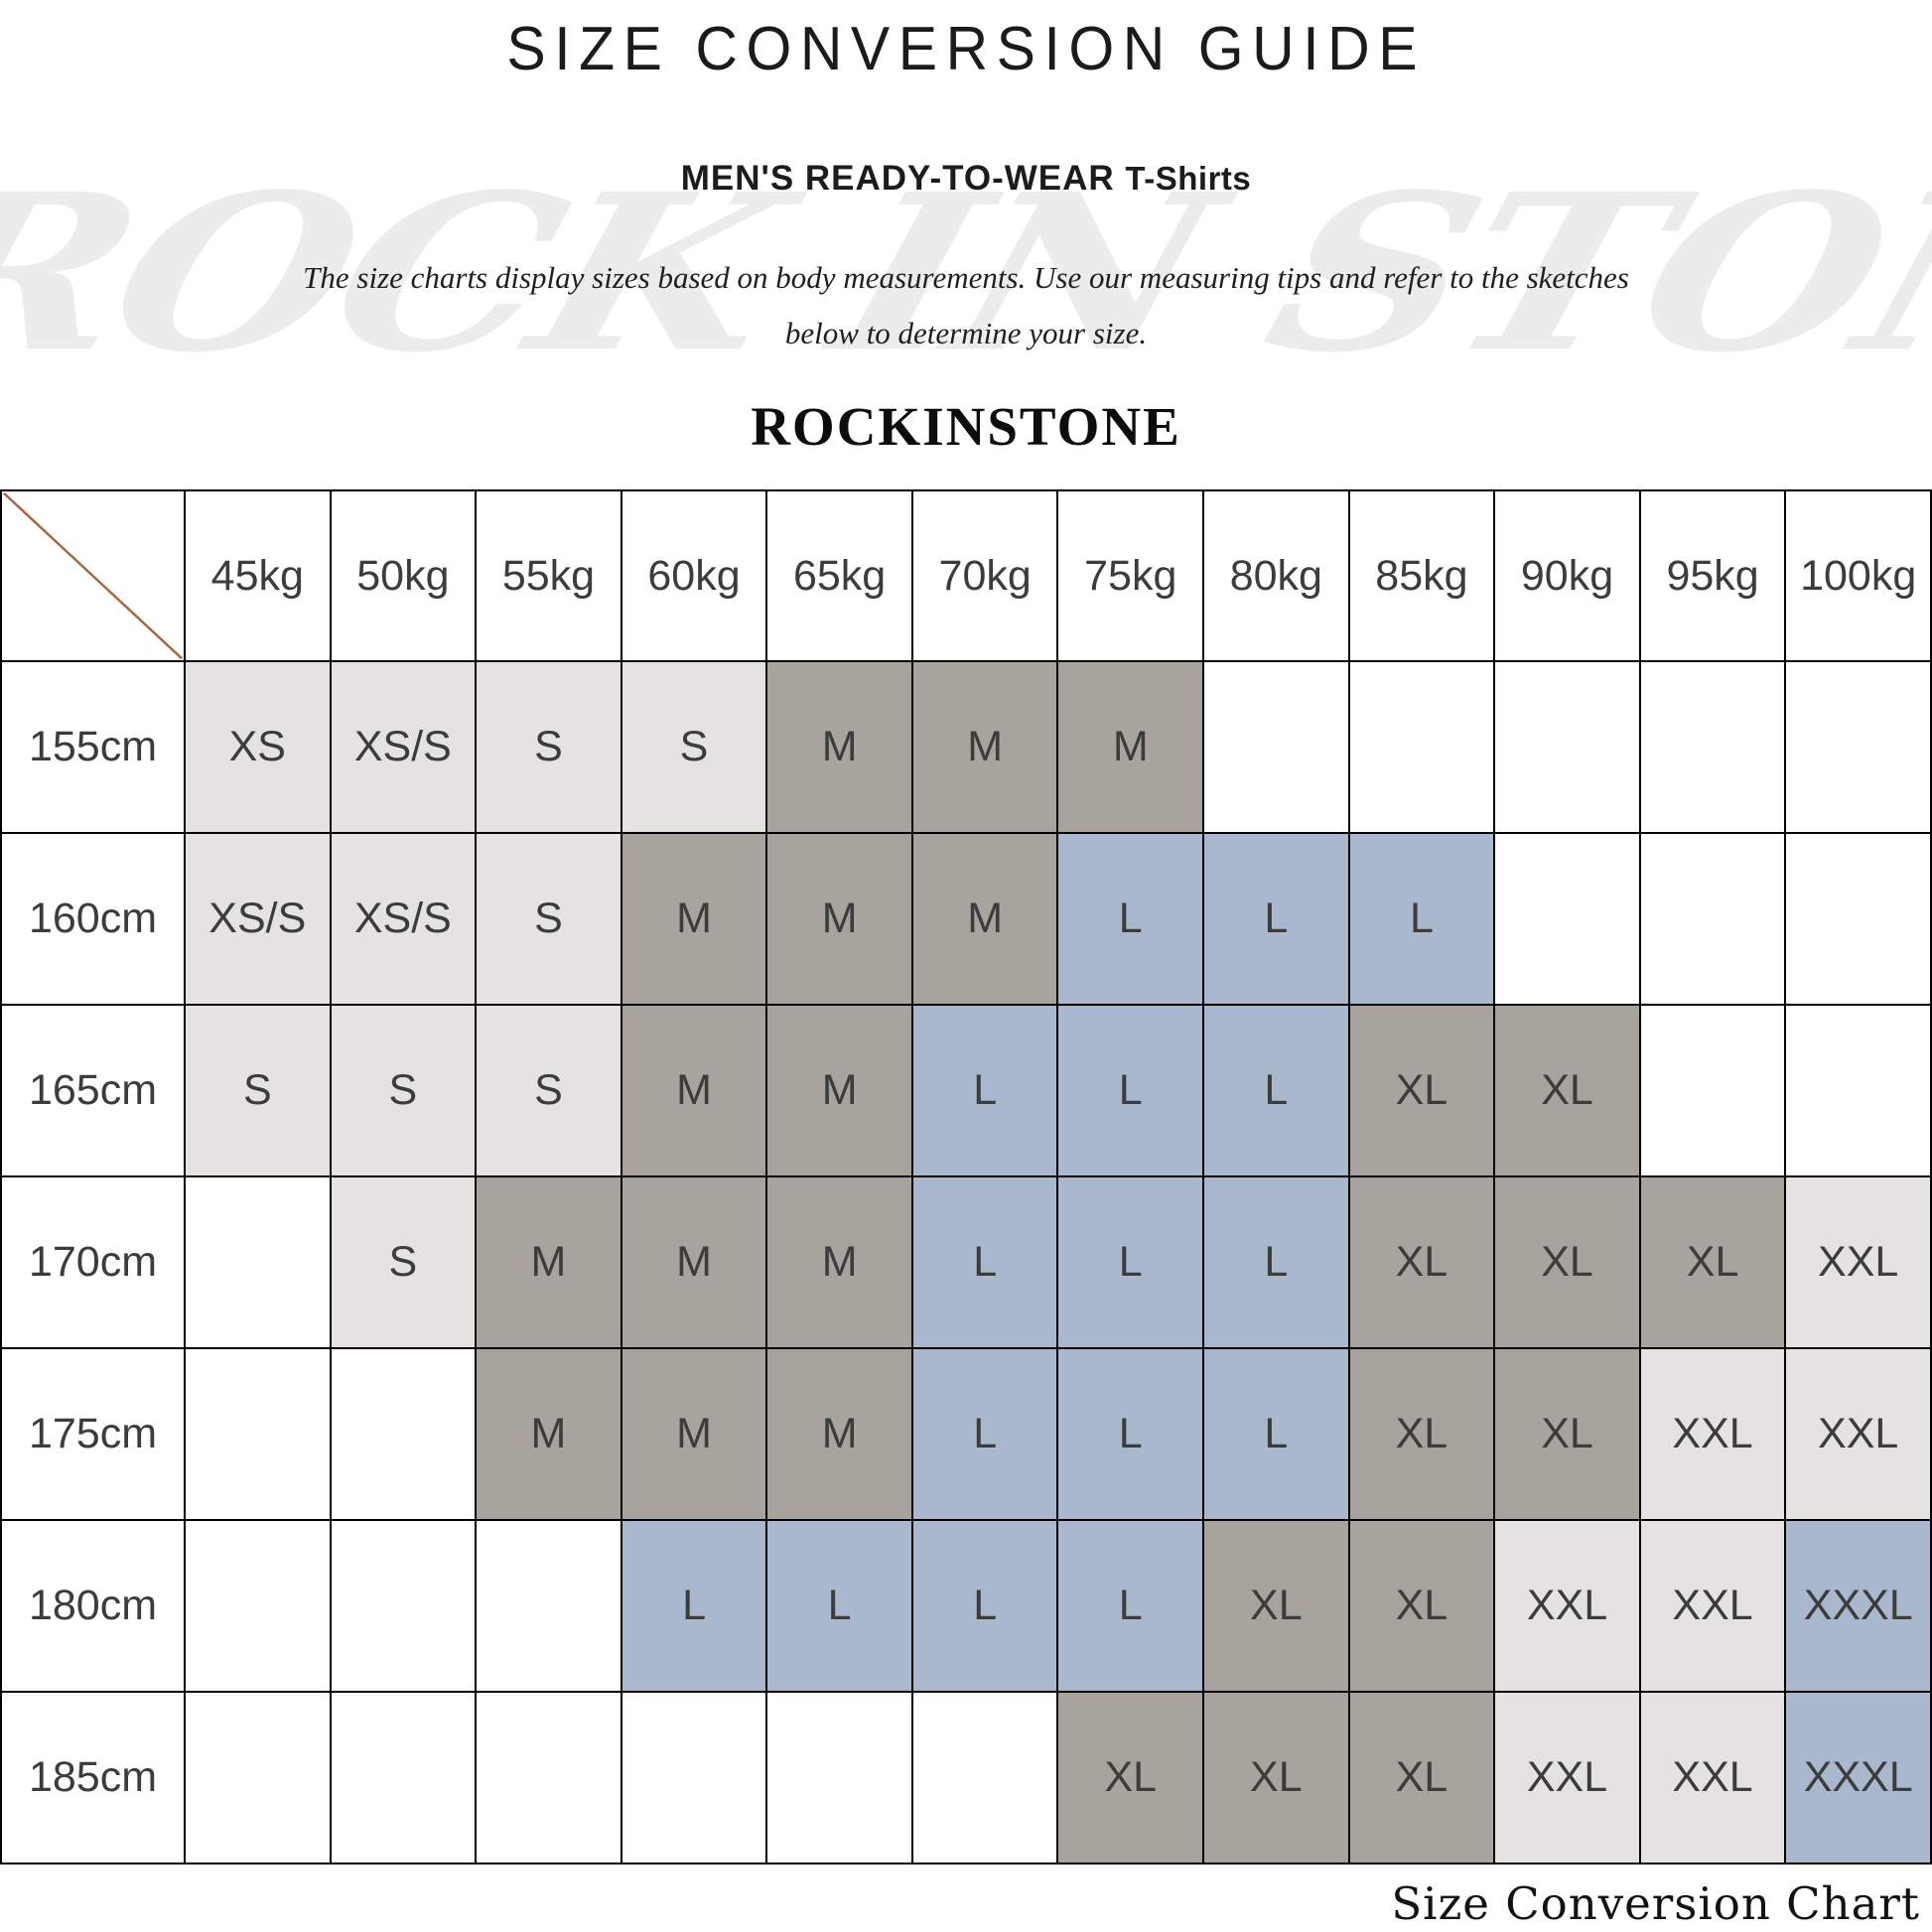  Describe the element at coordinates (93, 1434) in the screenshot. I see `height-header-175cm: 175cm` at that location.